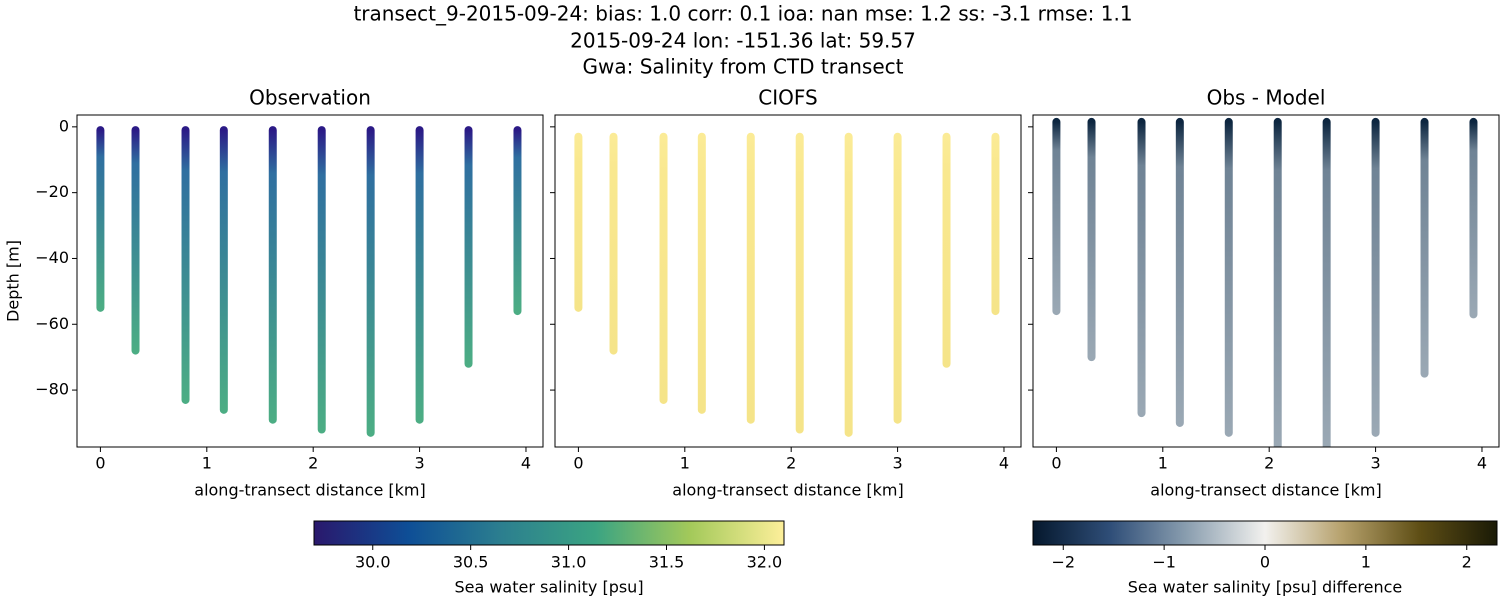  What do you see at coordinates (569, 562) in the screenshot?
I see `colorbar-tick-label: 31.0` at bounding box center [569, 562].